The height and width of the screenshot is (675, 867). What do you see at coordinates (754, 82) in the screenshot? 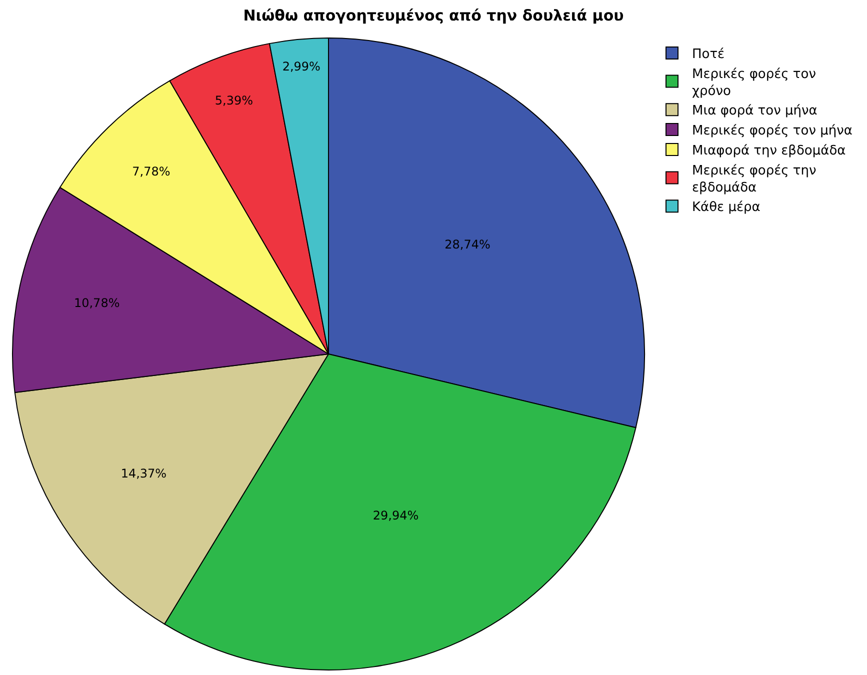
I see `legend-label: Μερικές φορές τον χρόνο` at bounding box center [754, 82].